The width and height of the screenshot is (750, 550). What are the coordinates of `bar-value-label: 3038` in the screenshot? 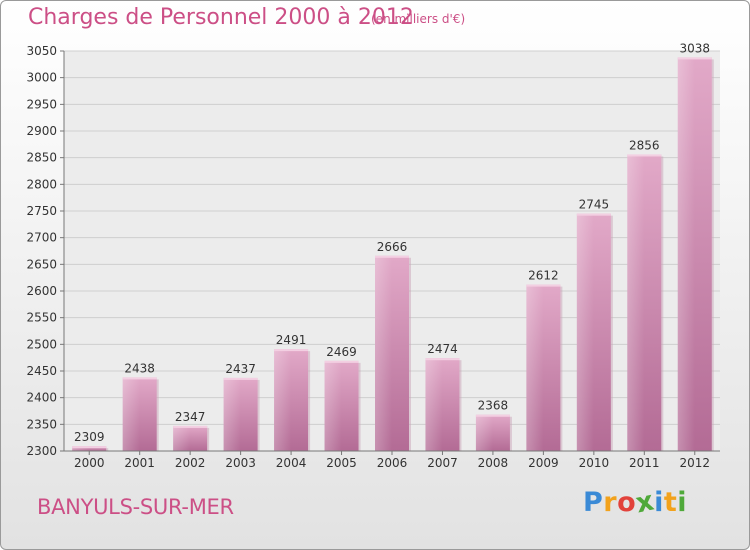 It's located at (694, 48).